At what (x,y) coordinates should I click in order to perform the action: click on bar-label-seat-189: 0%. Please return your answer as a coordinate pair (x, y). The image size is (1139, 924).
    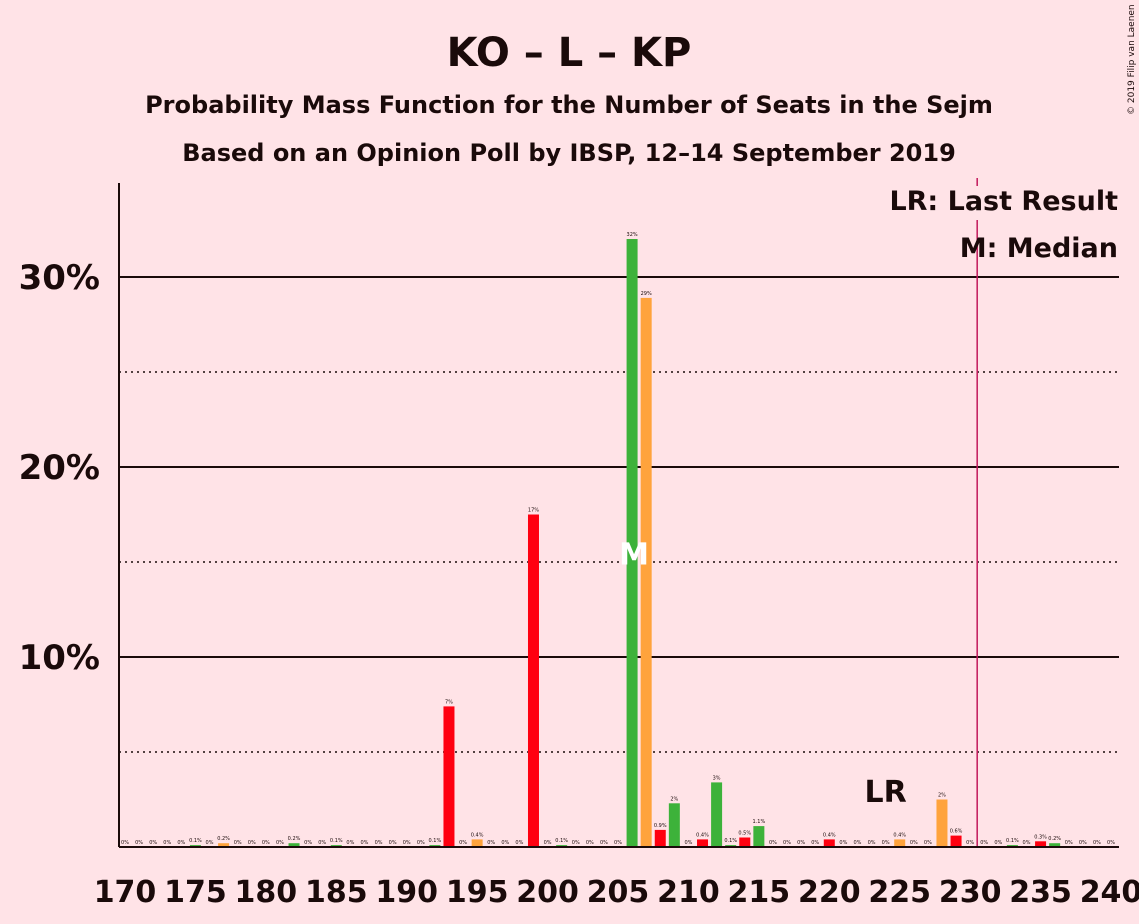
    Looking at the image, I should click on (393, 843).